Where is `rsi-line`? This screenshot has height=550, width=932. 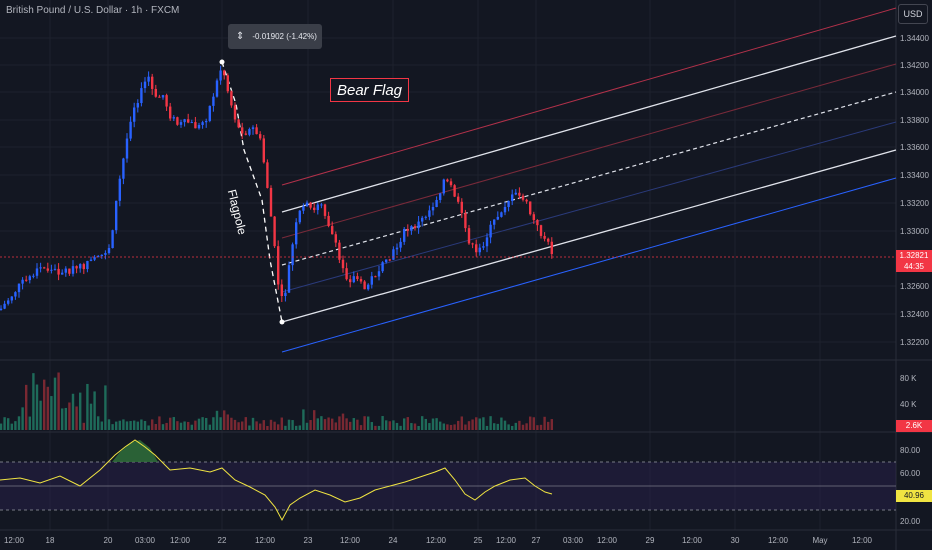
rsi-line is located at coordinates (276, 480).